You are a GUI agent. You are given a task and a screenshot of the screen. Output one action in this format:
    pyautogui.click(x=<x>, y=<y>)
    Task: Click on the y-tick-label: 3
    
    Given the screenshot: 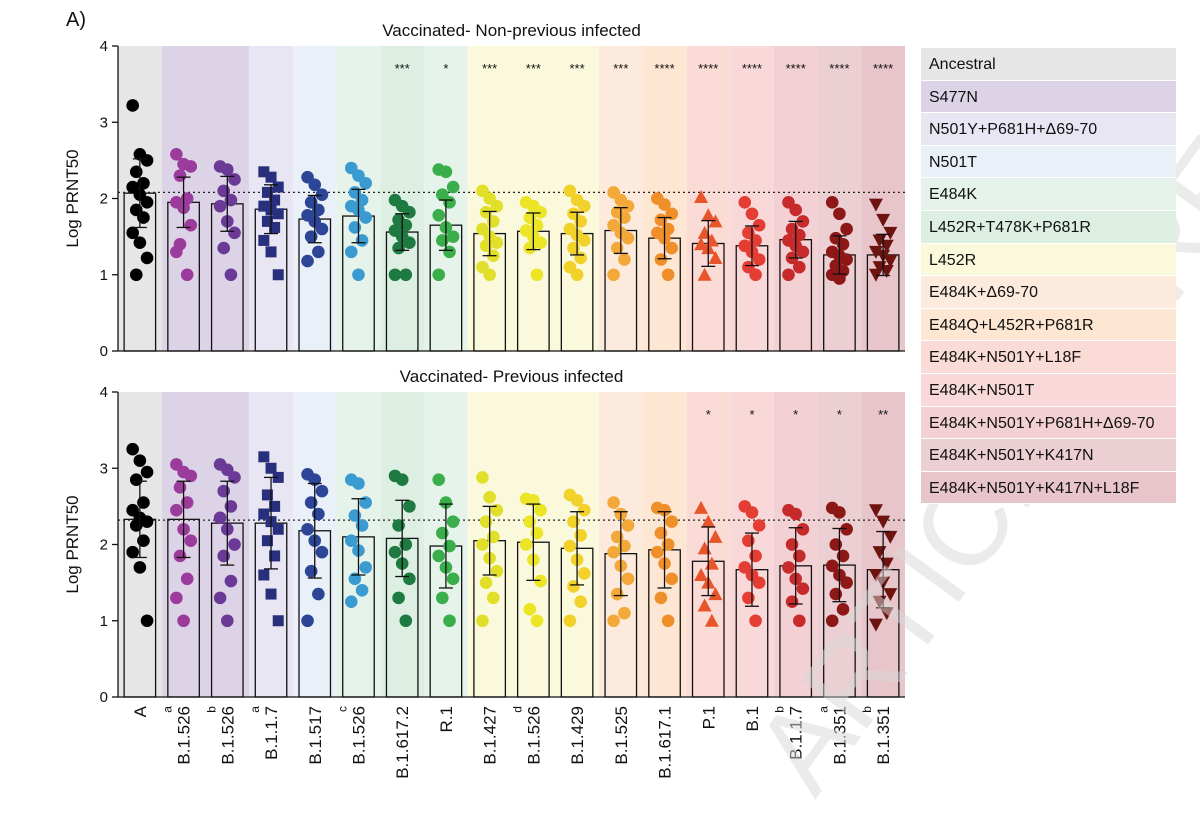 What is the action you would take?
    pyautogui.click(x=104, y=122)
    